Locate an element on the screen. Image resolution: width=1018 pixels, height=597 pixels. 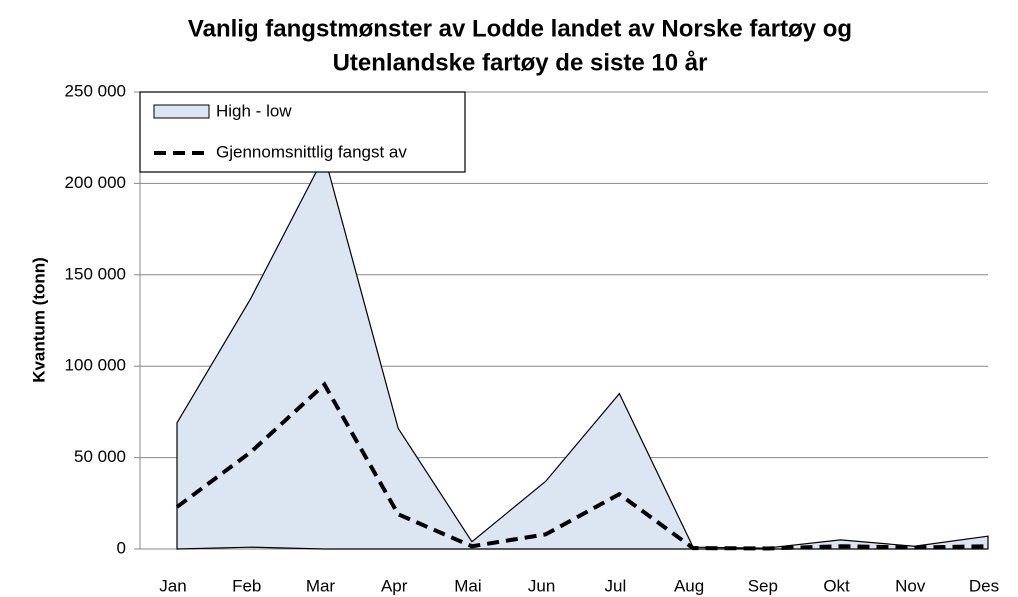
x-tick-label: Aug is located at coordinates (689, 585).